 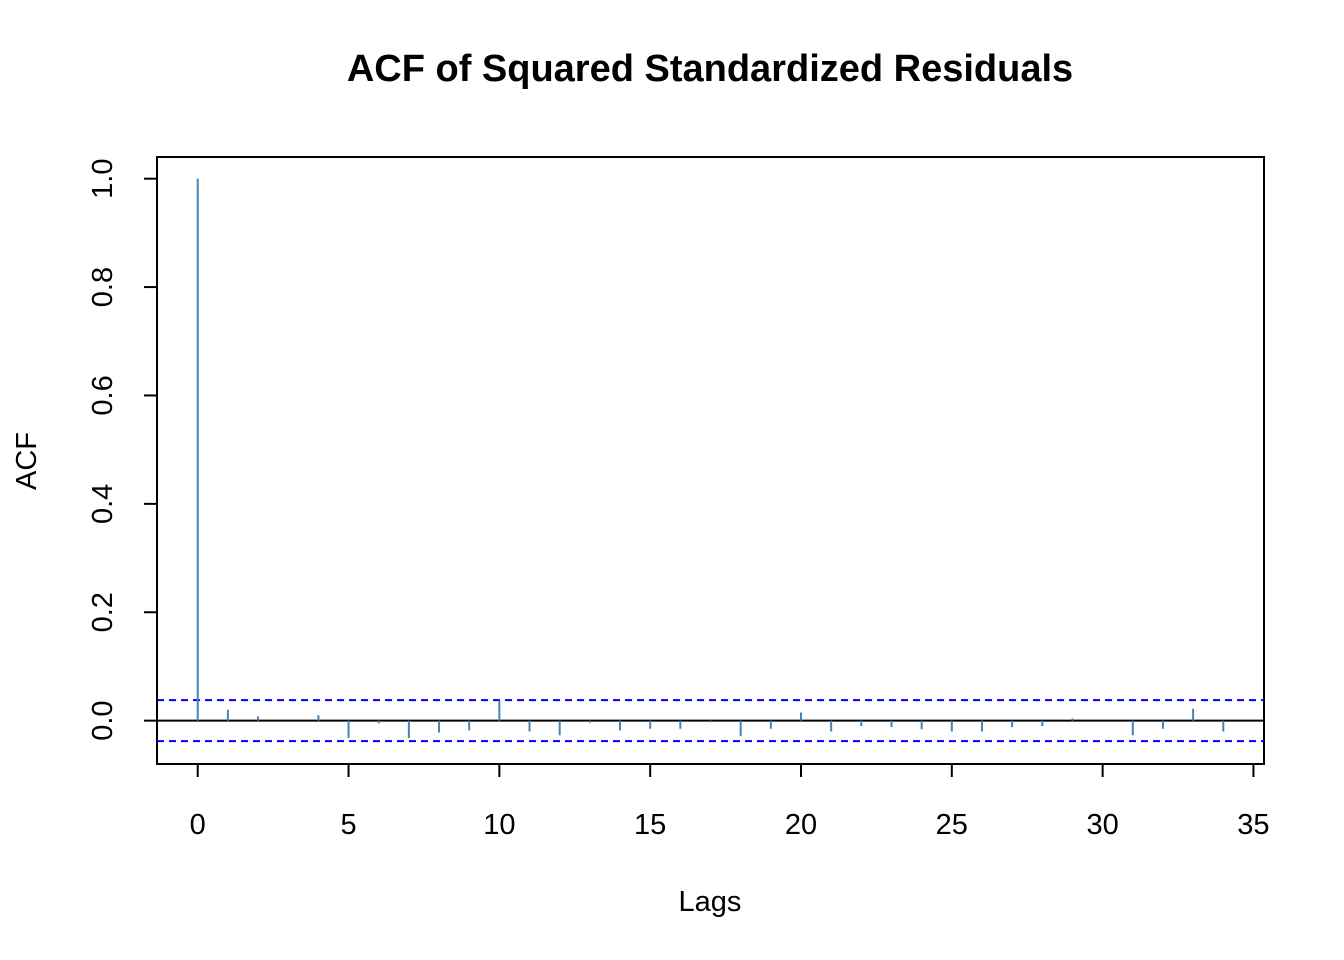 What do you see at coordinates (730, 802) in the screenshot?
I see `x-axis: 0 5 10 15 20 25 30 35` at bounding box center [730, 802].